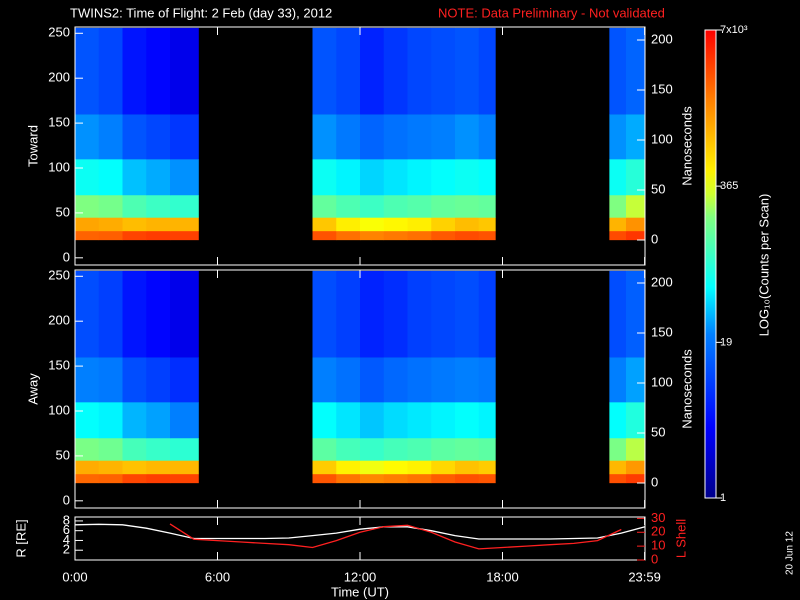 The image size is (800, 600). What do you see at coordinates (360, 576) in the screenshot?
I see `x-tick-label: 12:00` at bounding box center [360, 576].